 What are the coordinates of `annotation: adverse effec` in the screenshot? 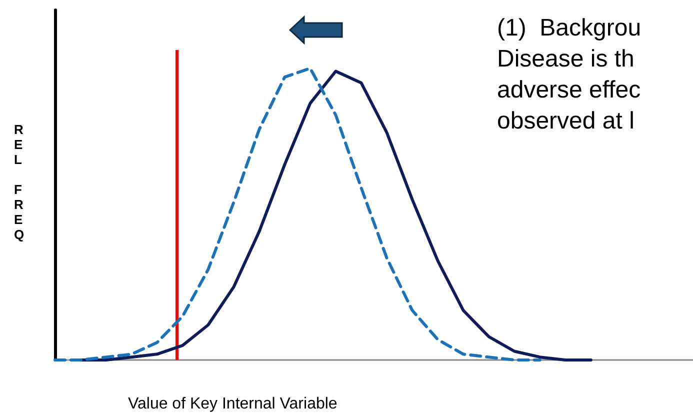 It's located at (569, 90).